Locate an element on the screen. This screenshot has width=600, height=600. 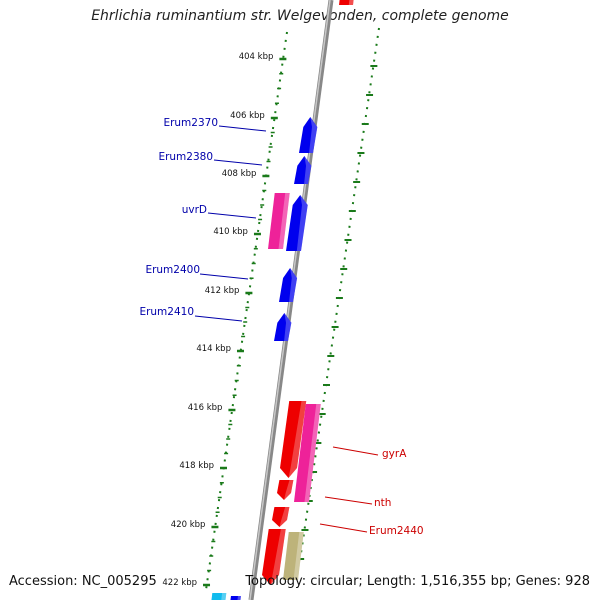
gene-feature-top-red is located at coordinates (346, 2).